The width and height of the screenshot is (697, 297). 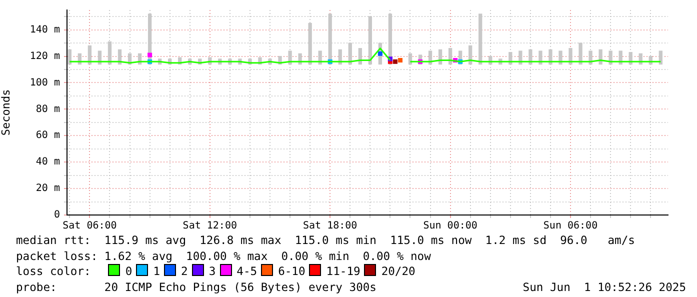 I want to click on x-tick-label: Sat 18:00, so click(x=330, y=226).